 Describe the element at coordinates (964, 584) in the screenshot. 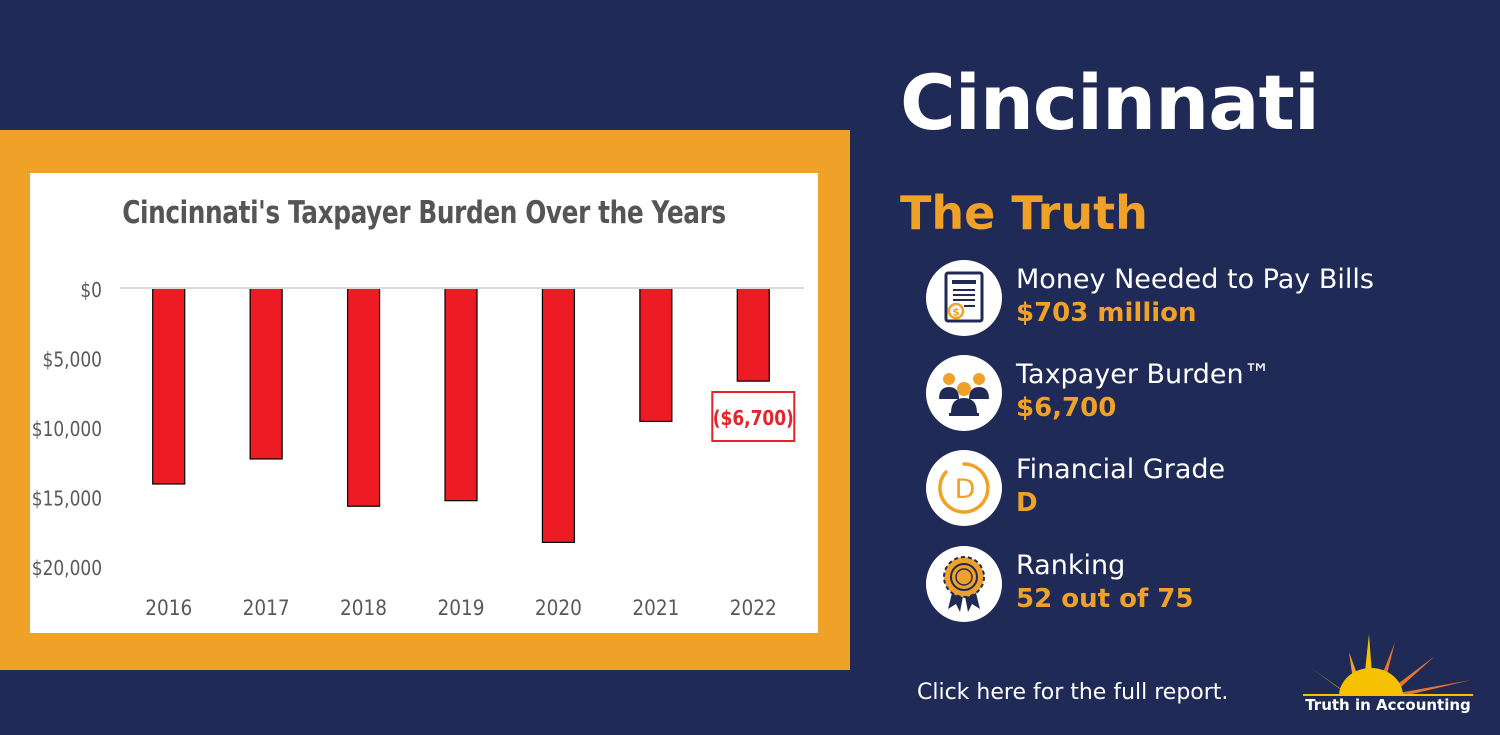

I see `award-ribbon-icon` at that location.